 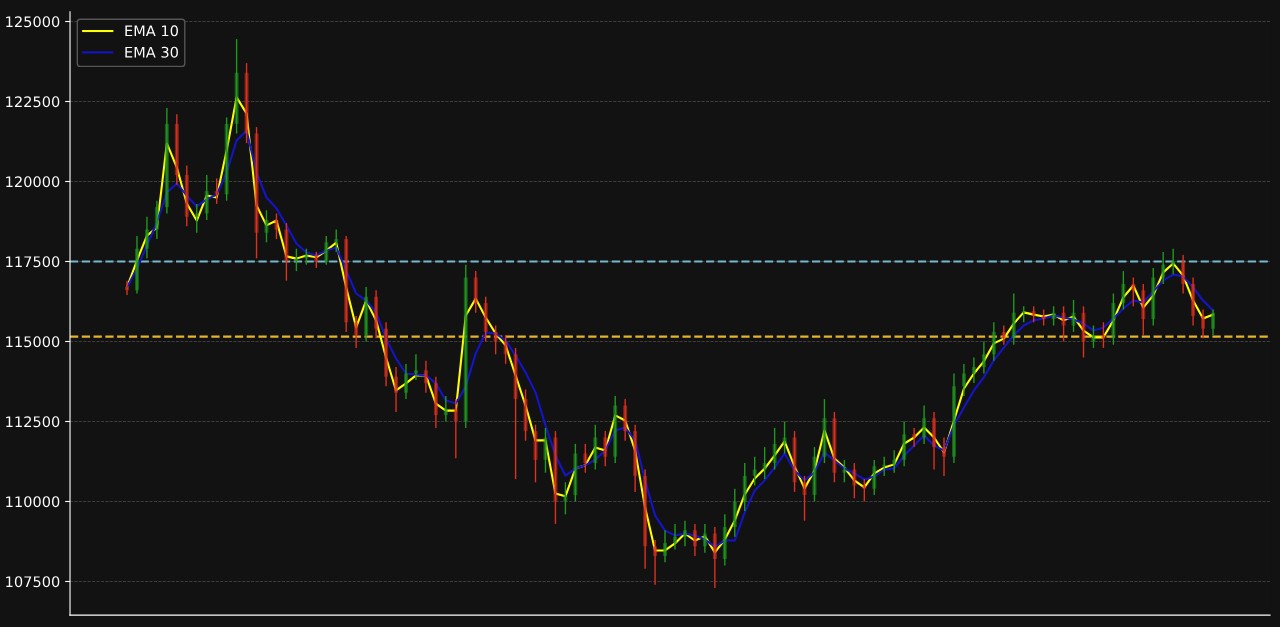 I want to click on y-tick-label: 122500, so click(x=33, y=102).